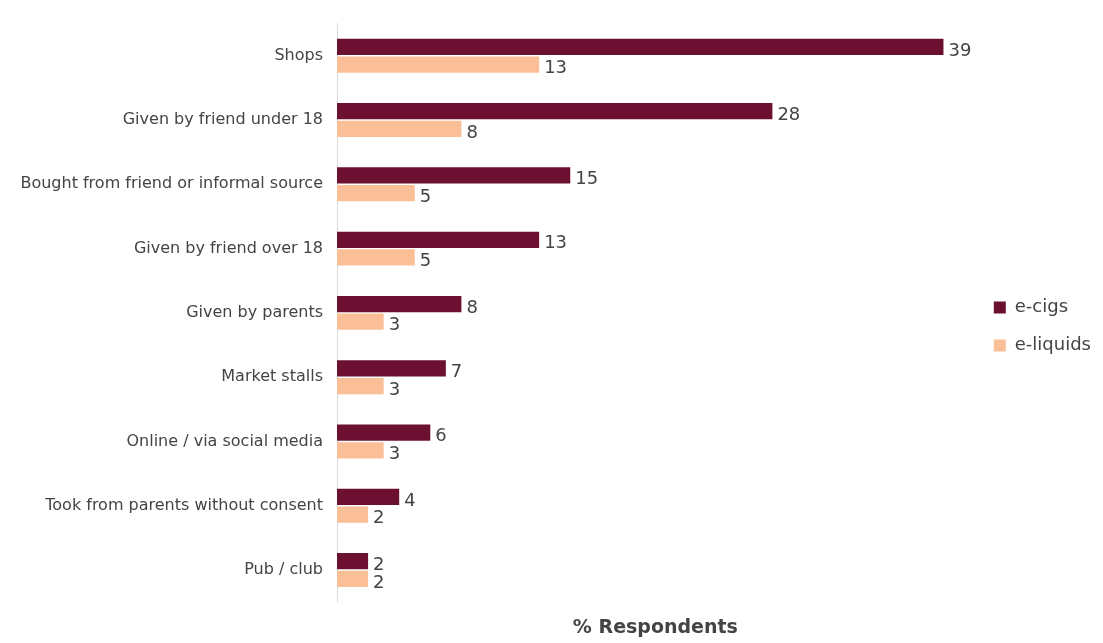  I want to click on data-label: 39, so click(960, 49).